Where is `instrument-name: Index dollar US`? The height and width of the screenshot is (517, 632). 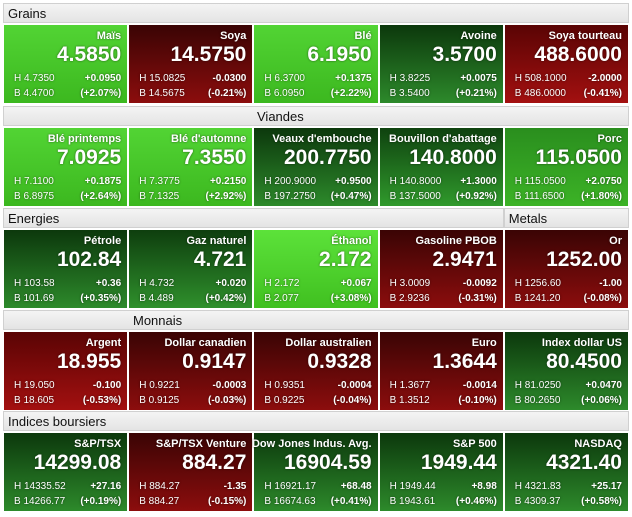 instrument-name: Index dollar US is located at coordinates (581, 343).